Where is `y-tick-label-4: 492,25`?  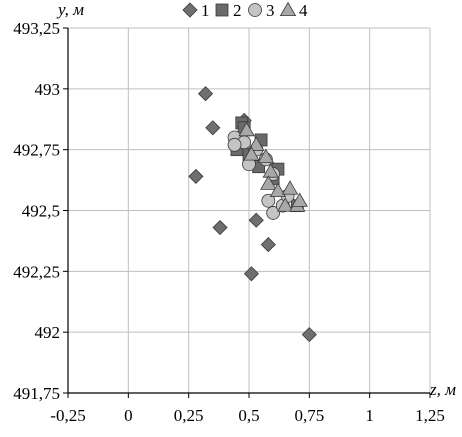
y-tick-label-4: 492,25 is located at coordinates (36, 271).